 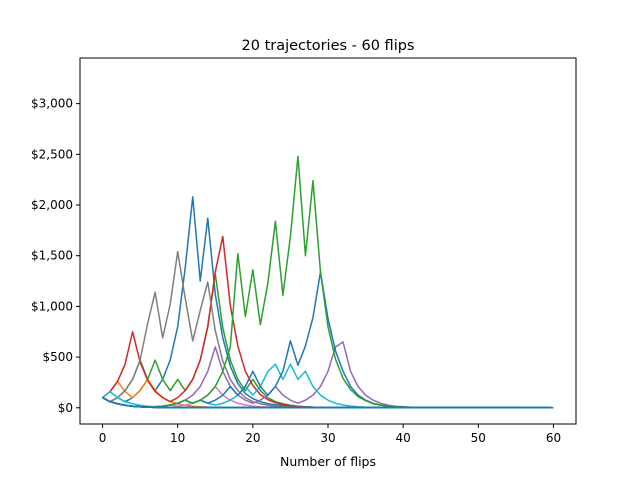 What do you see at coordinates (103, 438) in the screenshot?
I see `x-tick-label: 0` at bounding box center [103, 438].